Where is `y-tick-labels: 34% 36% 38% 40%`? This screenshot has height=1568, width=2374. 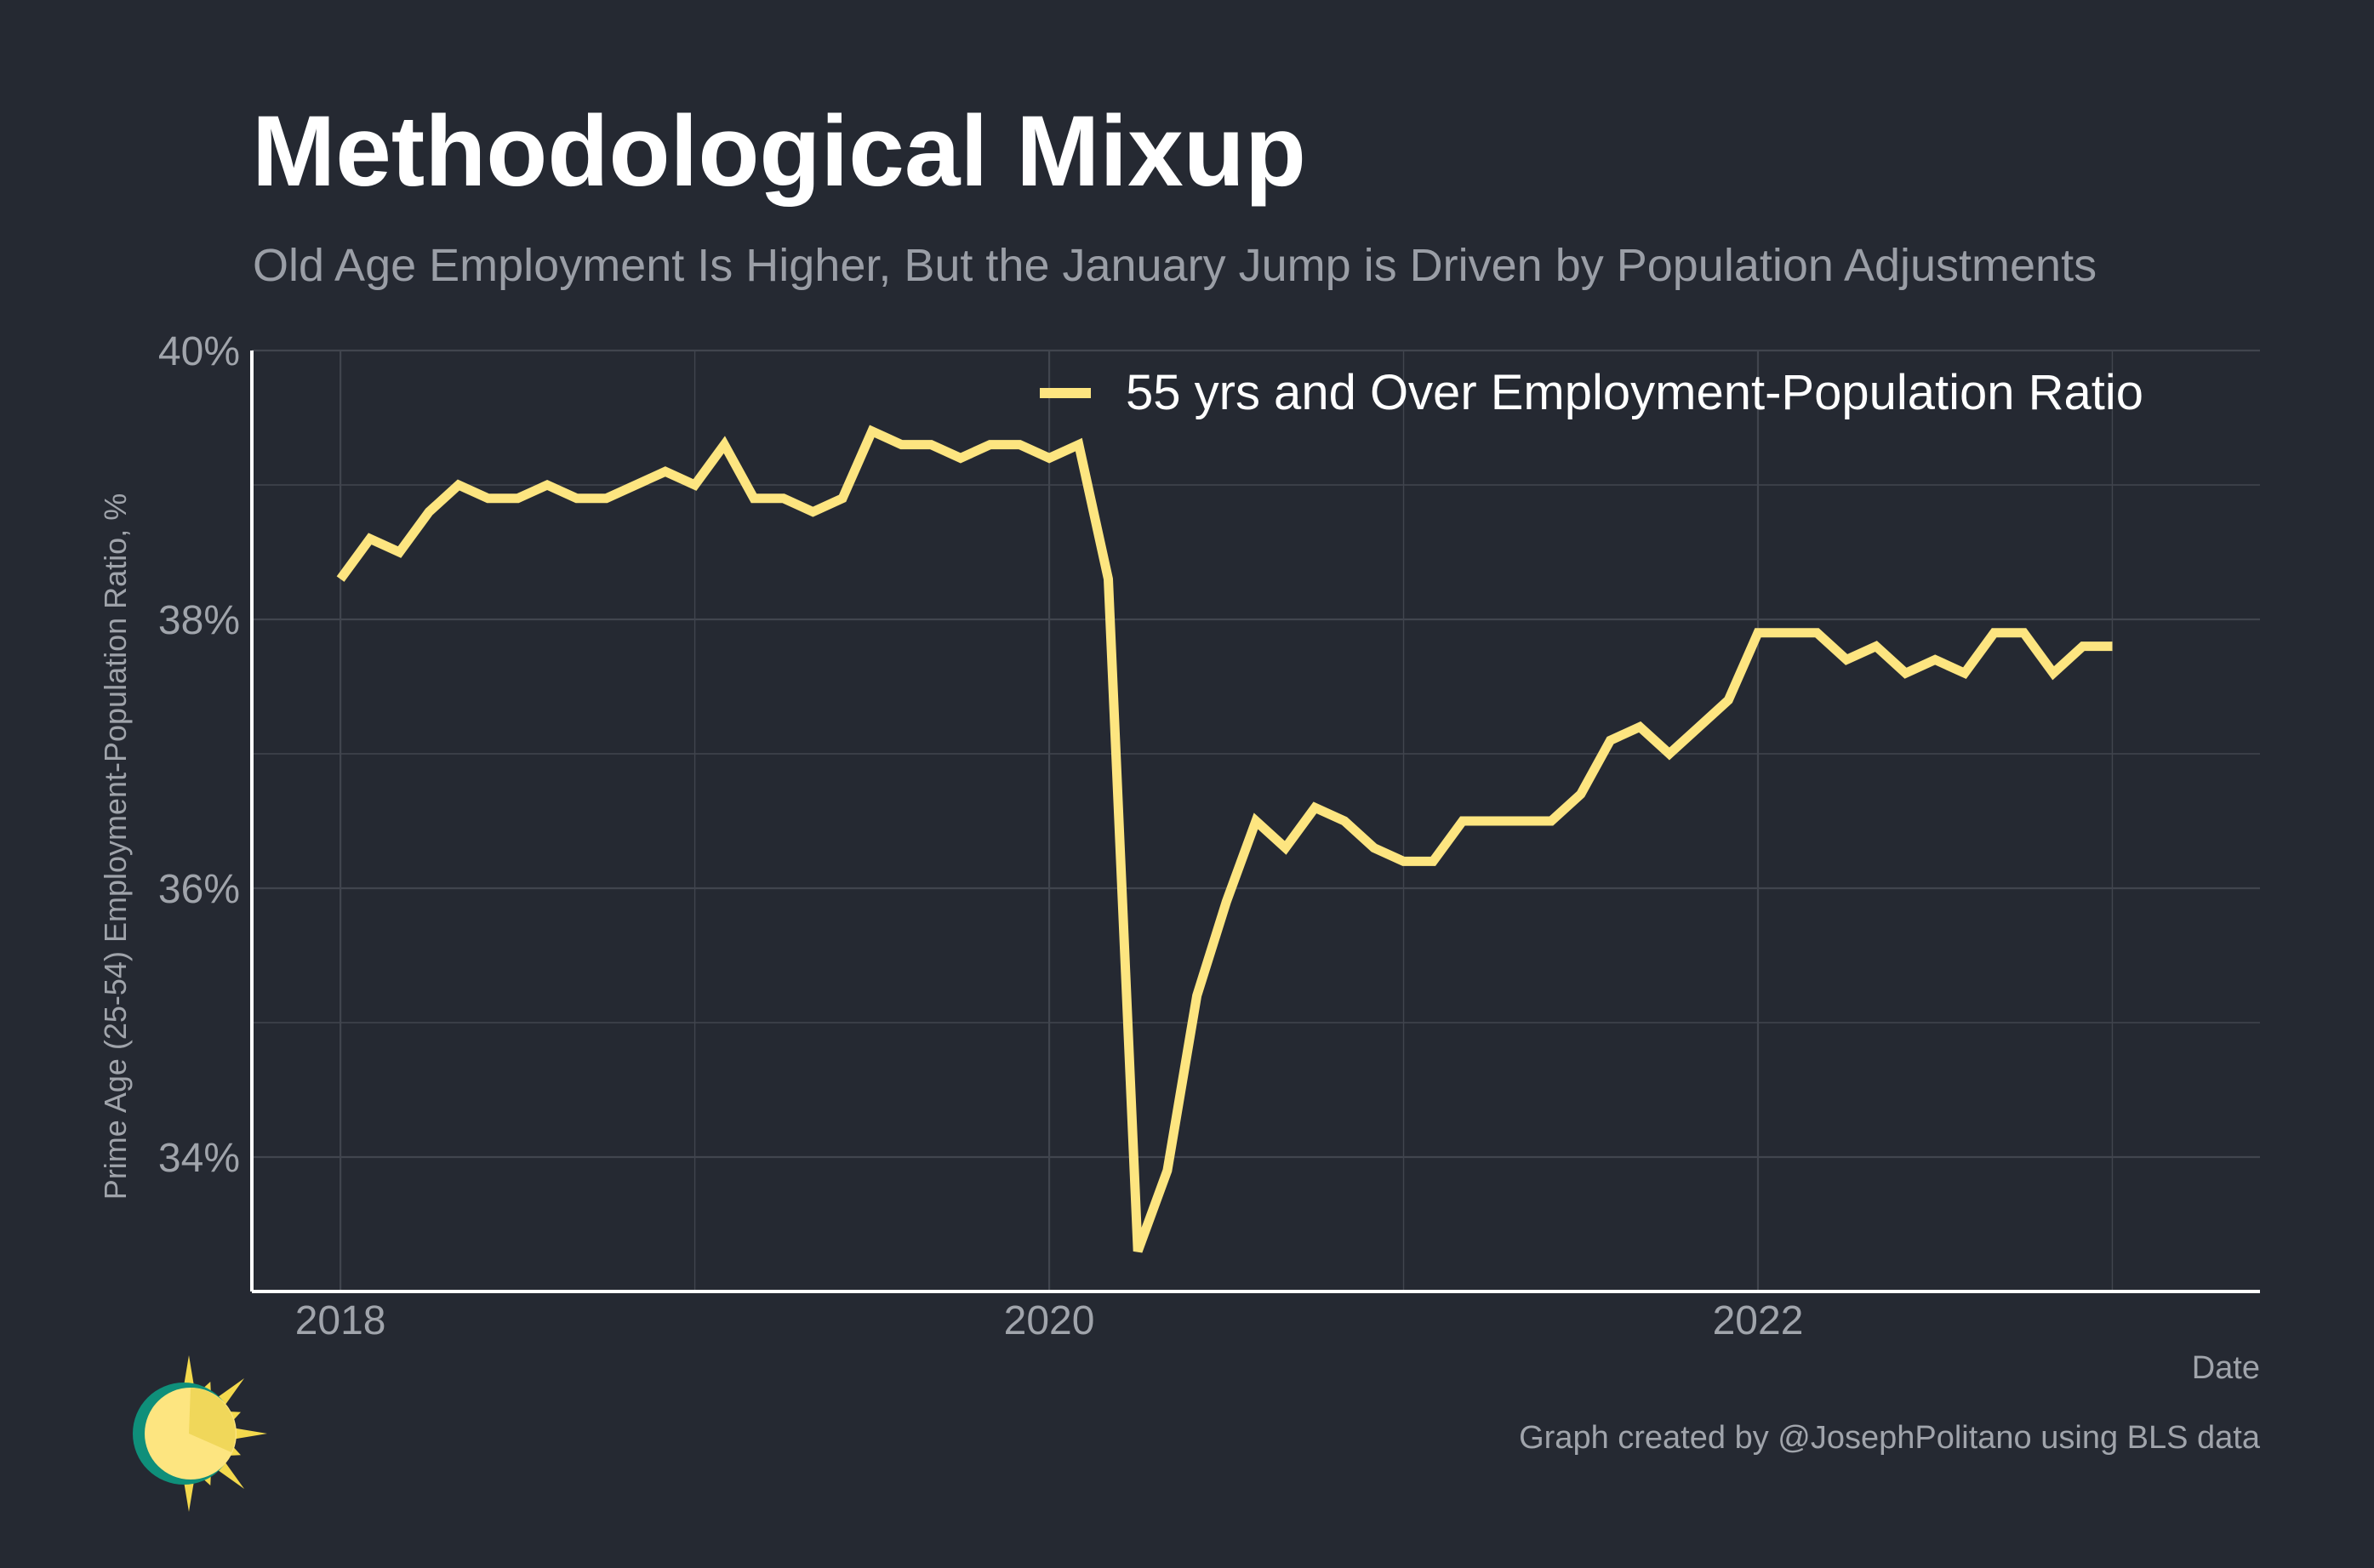 y-tick-labels: 34% 36% 38% 40% is located at coordinates (199, 755).